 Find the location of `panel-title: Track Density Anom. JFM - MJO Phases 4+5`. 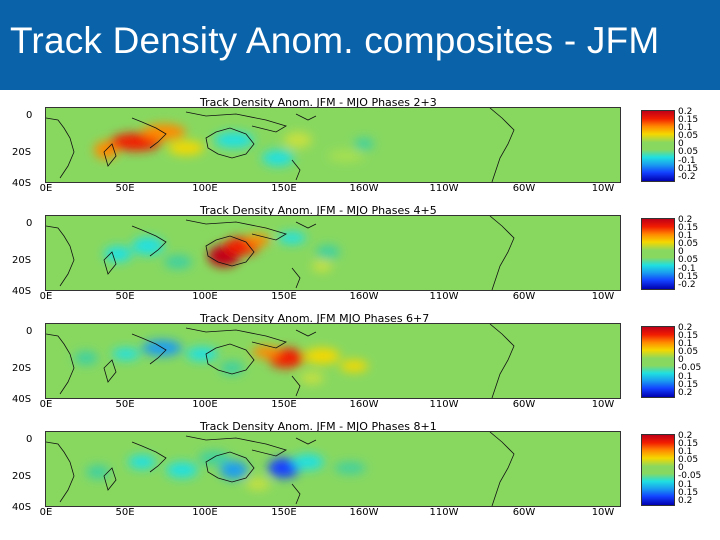

panel-title: Track Density Anom. JFM - MJO Phases 4+5 is located at coordinates (318, 210).